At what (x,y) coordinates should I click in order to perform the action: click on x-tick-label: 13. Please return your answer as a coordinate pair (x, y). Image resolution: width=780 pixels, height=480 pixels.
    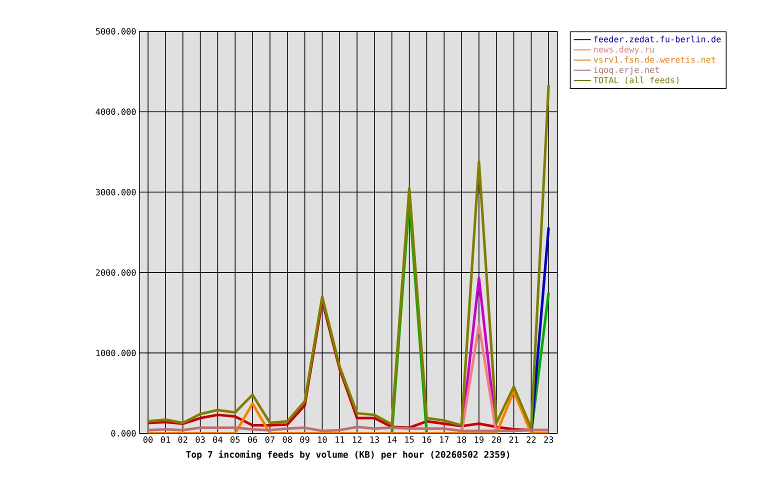
    Looking at the image, I should click on (374, 439).